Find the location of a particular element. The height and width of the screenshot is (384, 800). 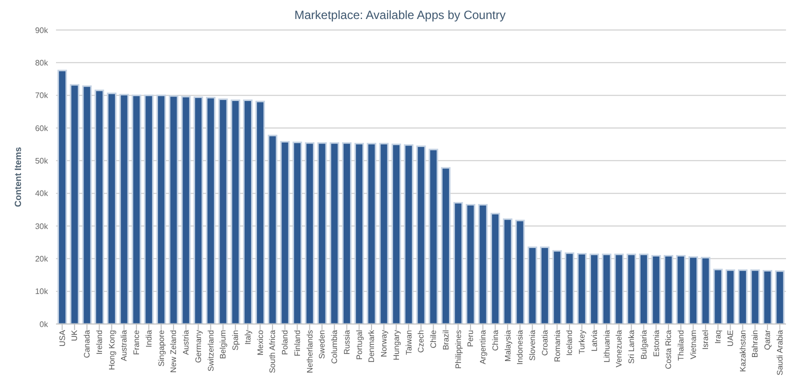

x-tick-label: Iraq is located at coordinates (718, 337).